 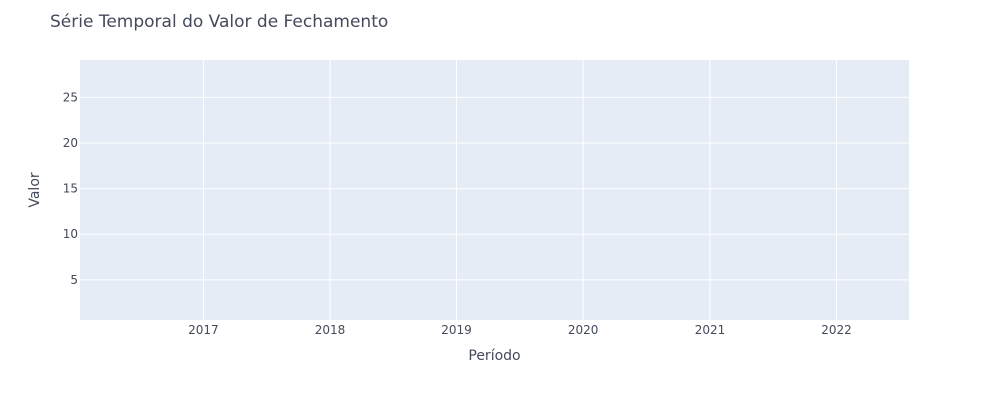 What do you see at coordinates (520, 330) in the screenshot?
I see `x-axis-ticks: 2017 2018 2019 2020 2021 2022` at bounding box center [520, 330].